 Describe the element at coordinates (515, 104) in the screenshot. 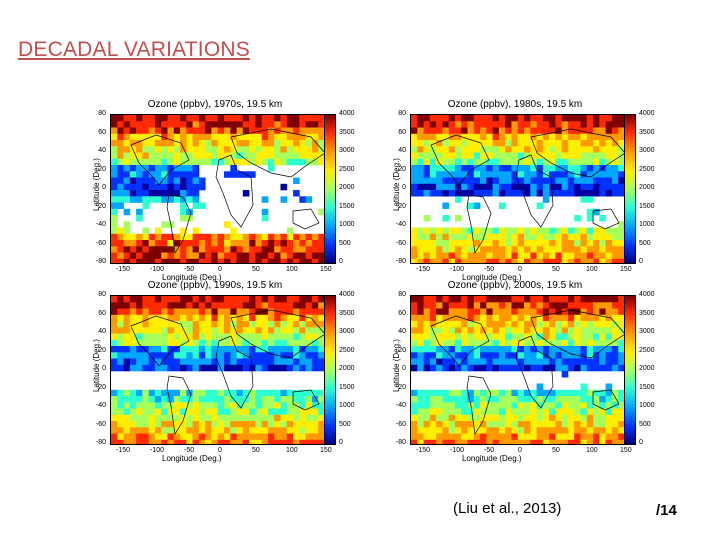

I see `panel-title: Ozone (ppbv), 1980s, 19.5 km` at that location.